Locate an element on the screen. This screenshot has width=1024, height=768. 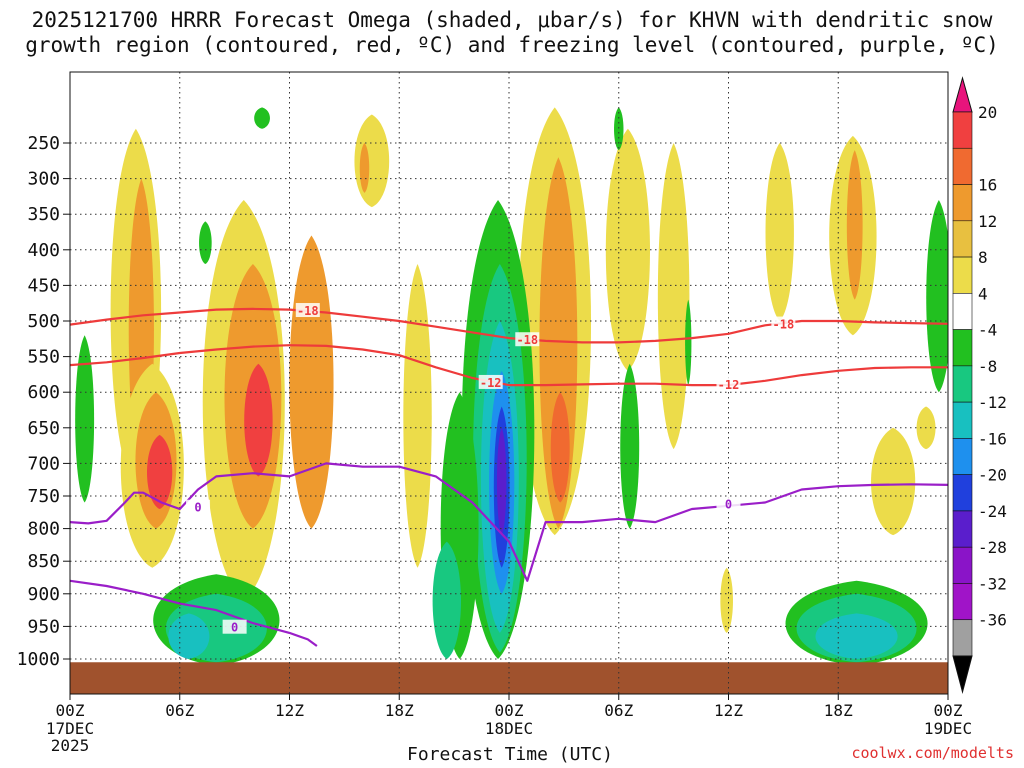
y-tick-label: 300 is located at coordinates (43, 179).